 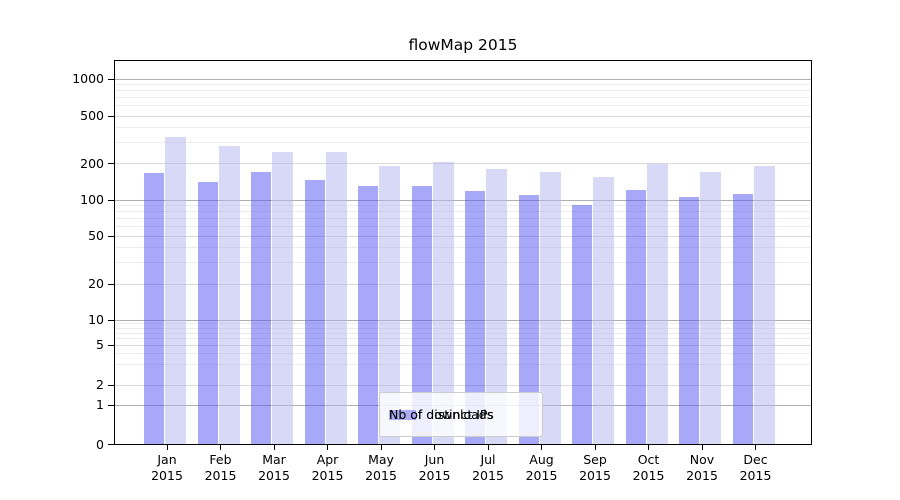 I want to click on x-tick-label: Aug 2015, so click(x=541, y=467).